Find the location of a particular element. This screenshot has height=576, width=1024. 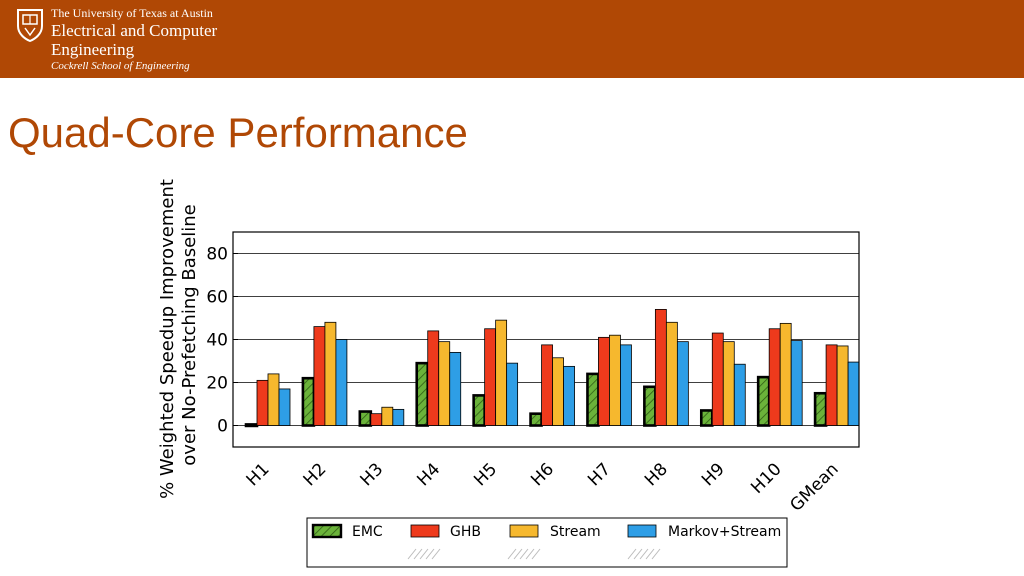

bar-markov-stream-h5 is located at coordinates (512, 394).